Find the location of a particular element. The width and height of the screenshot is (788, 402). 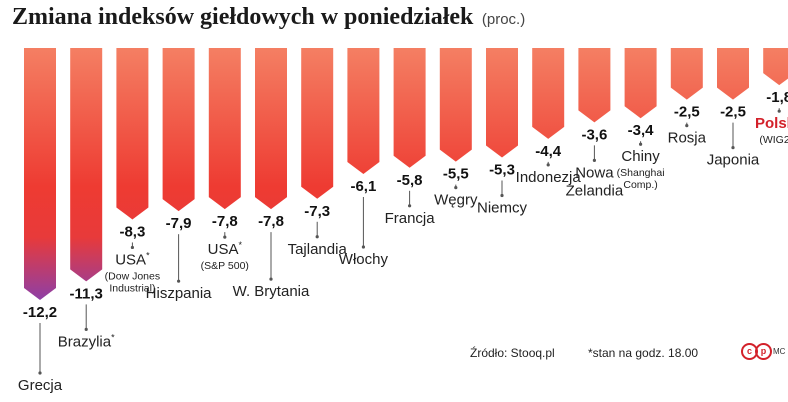

value-label: -12,2 is located at coordinates (40, 312).